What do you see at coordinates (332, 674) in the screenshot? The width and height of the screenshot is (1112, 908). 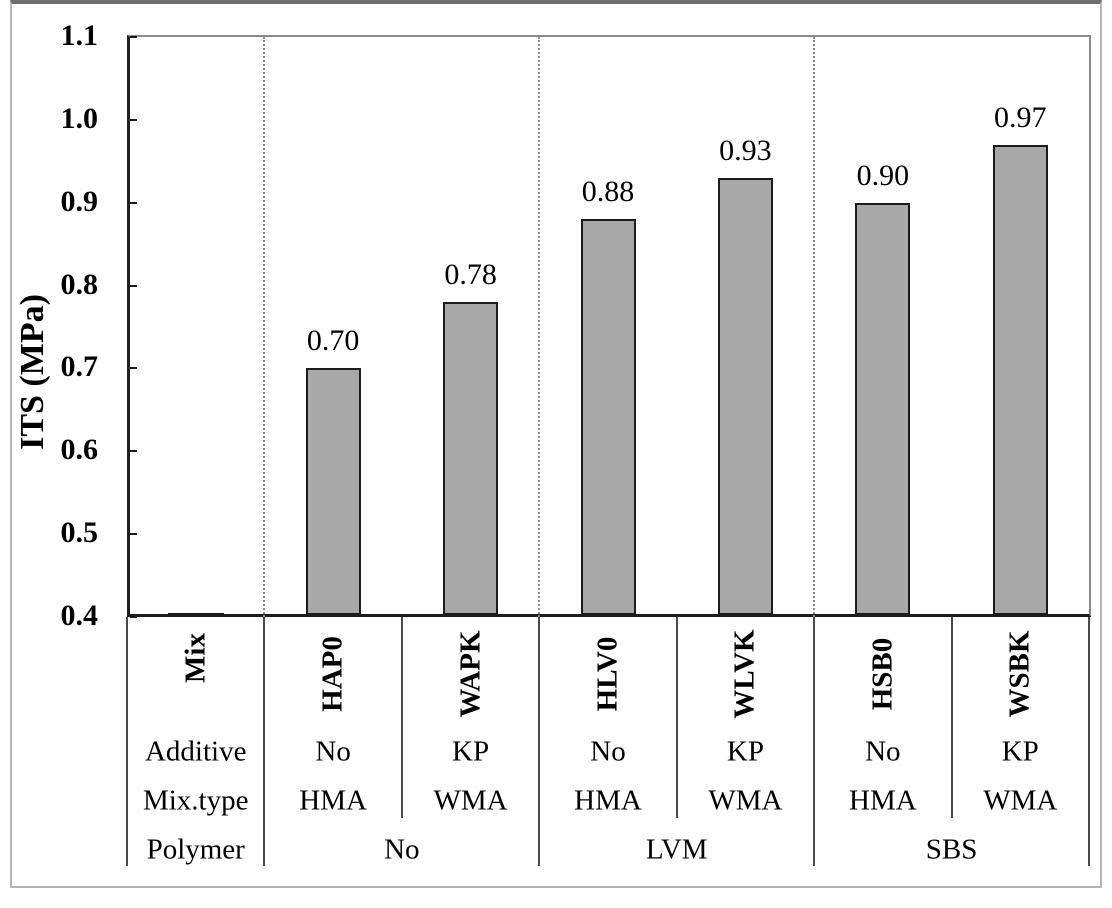 I see `category-label-rotated: HAP0` at bounding box center [332, 674].